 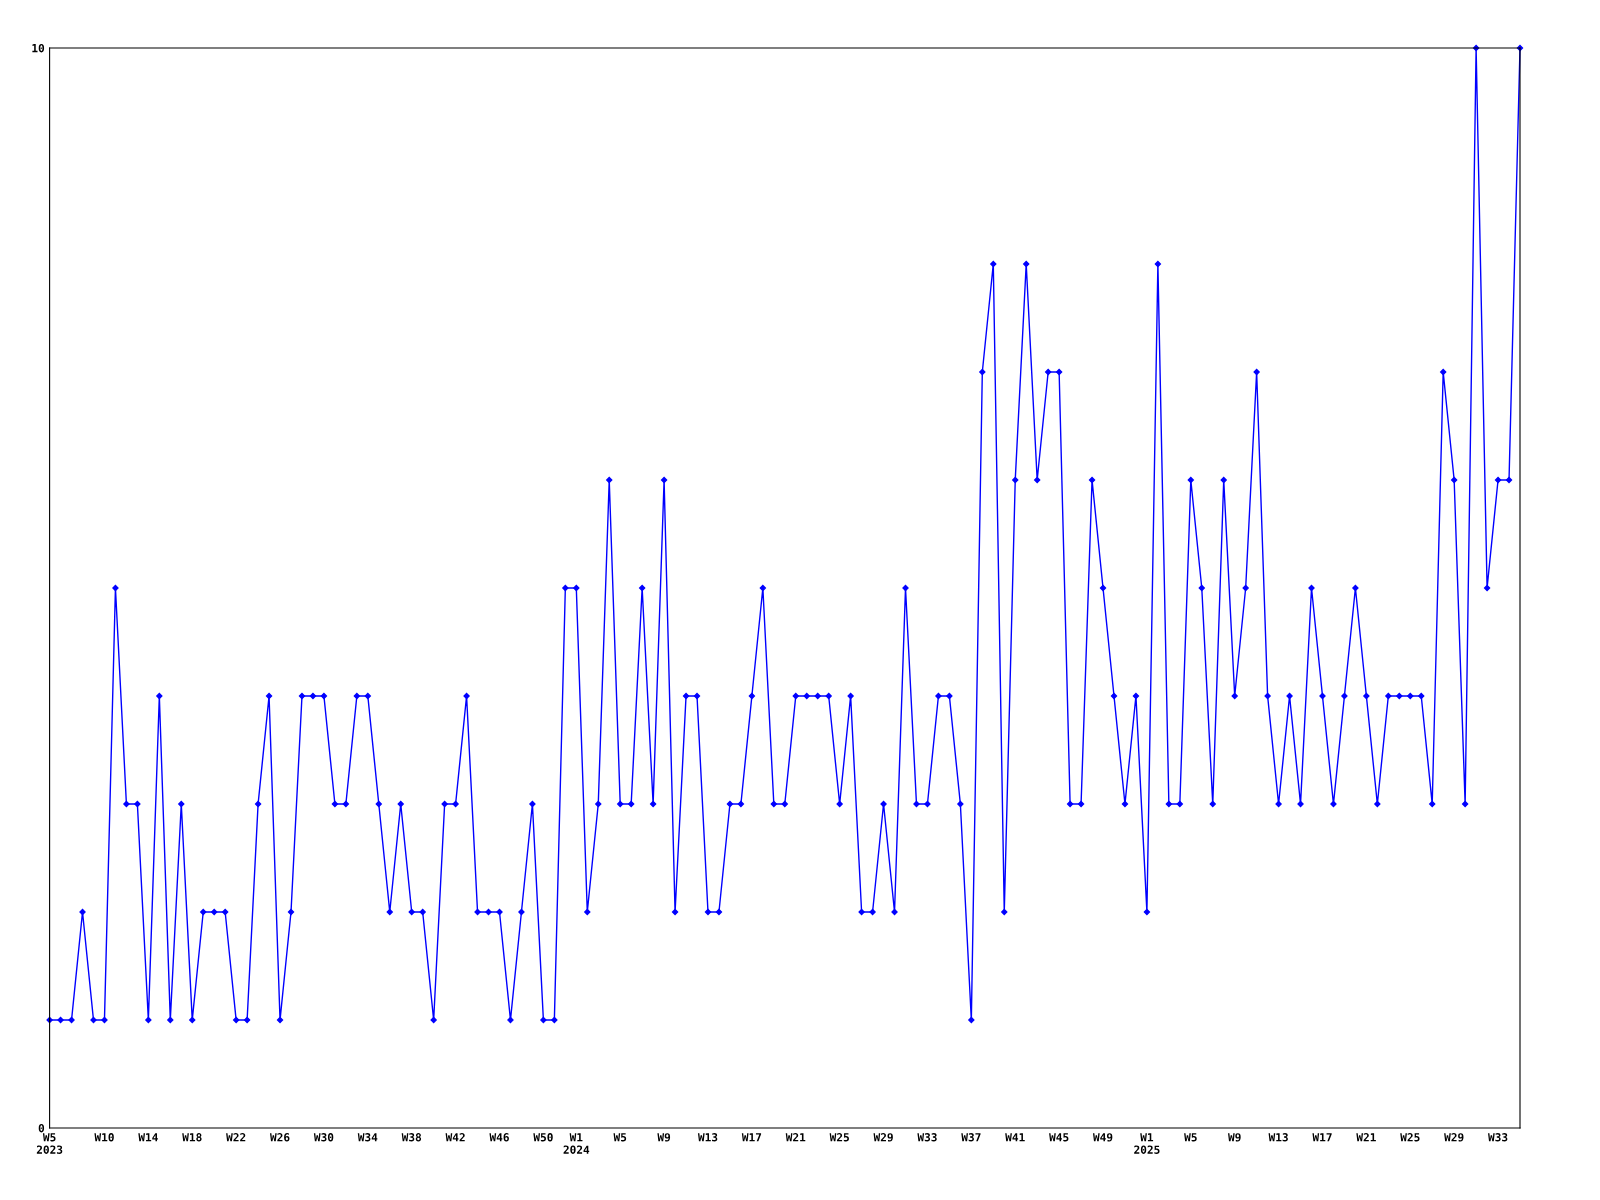 What do you see at coordinates (971, 1137) in the screenshot?
I see `x-tick-label: W37` at bounding box center [971, 1137].